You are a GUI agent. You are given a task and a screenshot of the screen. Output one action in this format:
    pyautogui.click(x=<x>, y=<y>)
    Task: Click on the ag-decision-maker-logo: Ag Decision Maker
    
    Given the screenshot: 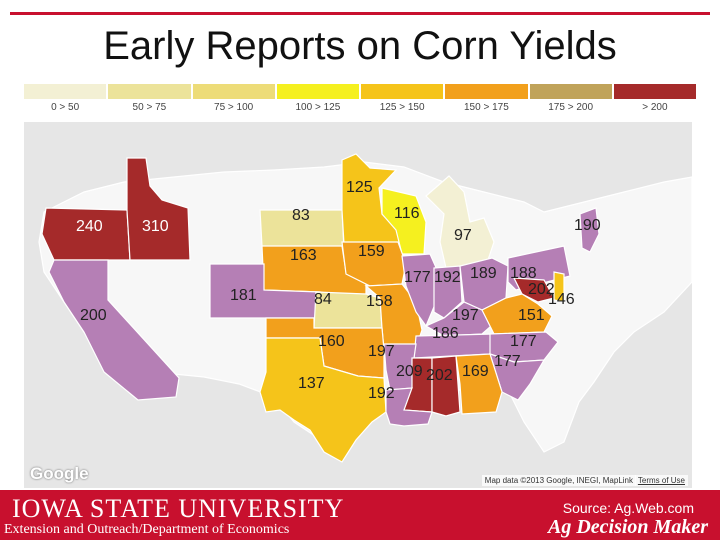 What is the action you would take?
    pyautogui.click(x=628, y=527)
    